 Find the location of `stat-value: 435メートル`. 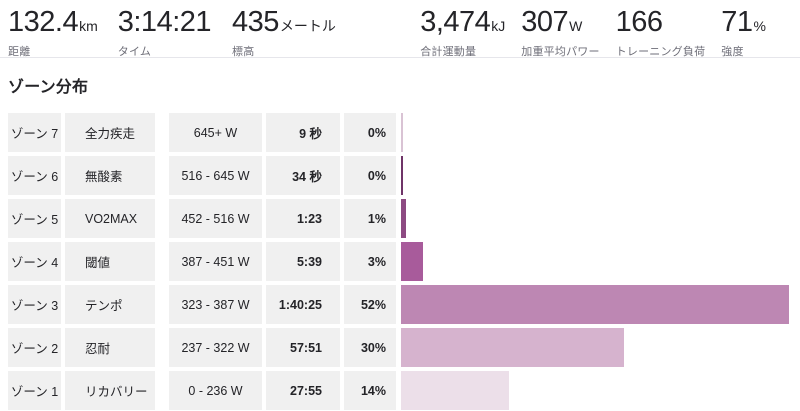

stat-value: 435メートル is located at coordinates (284, 22).